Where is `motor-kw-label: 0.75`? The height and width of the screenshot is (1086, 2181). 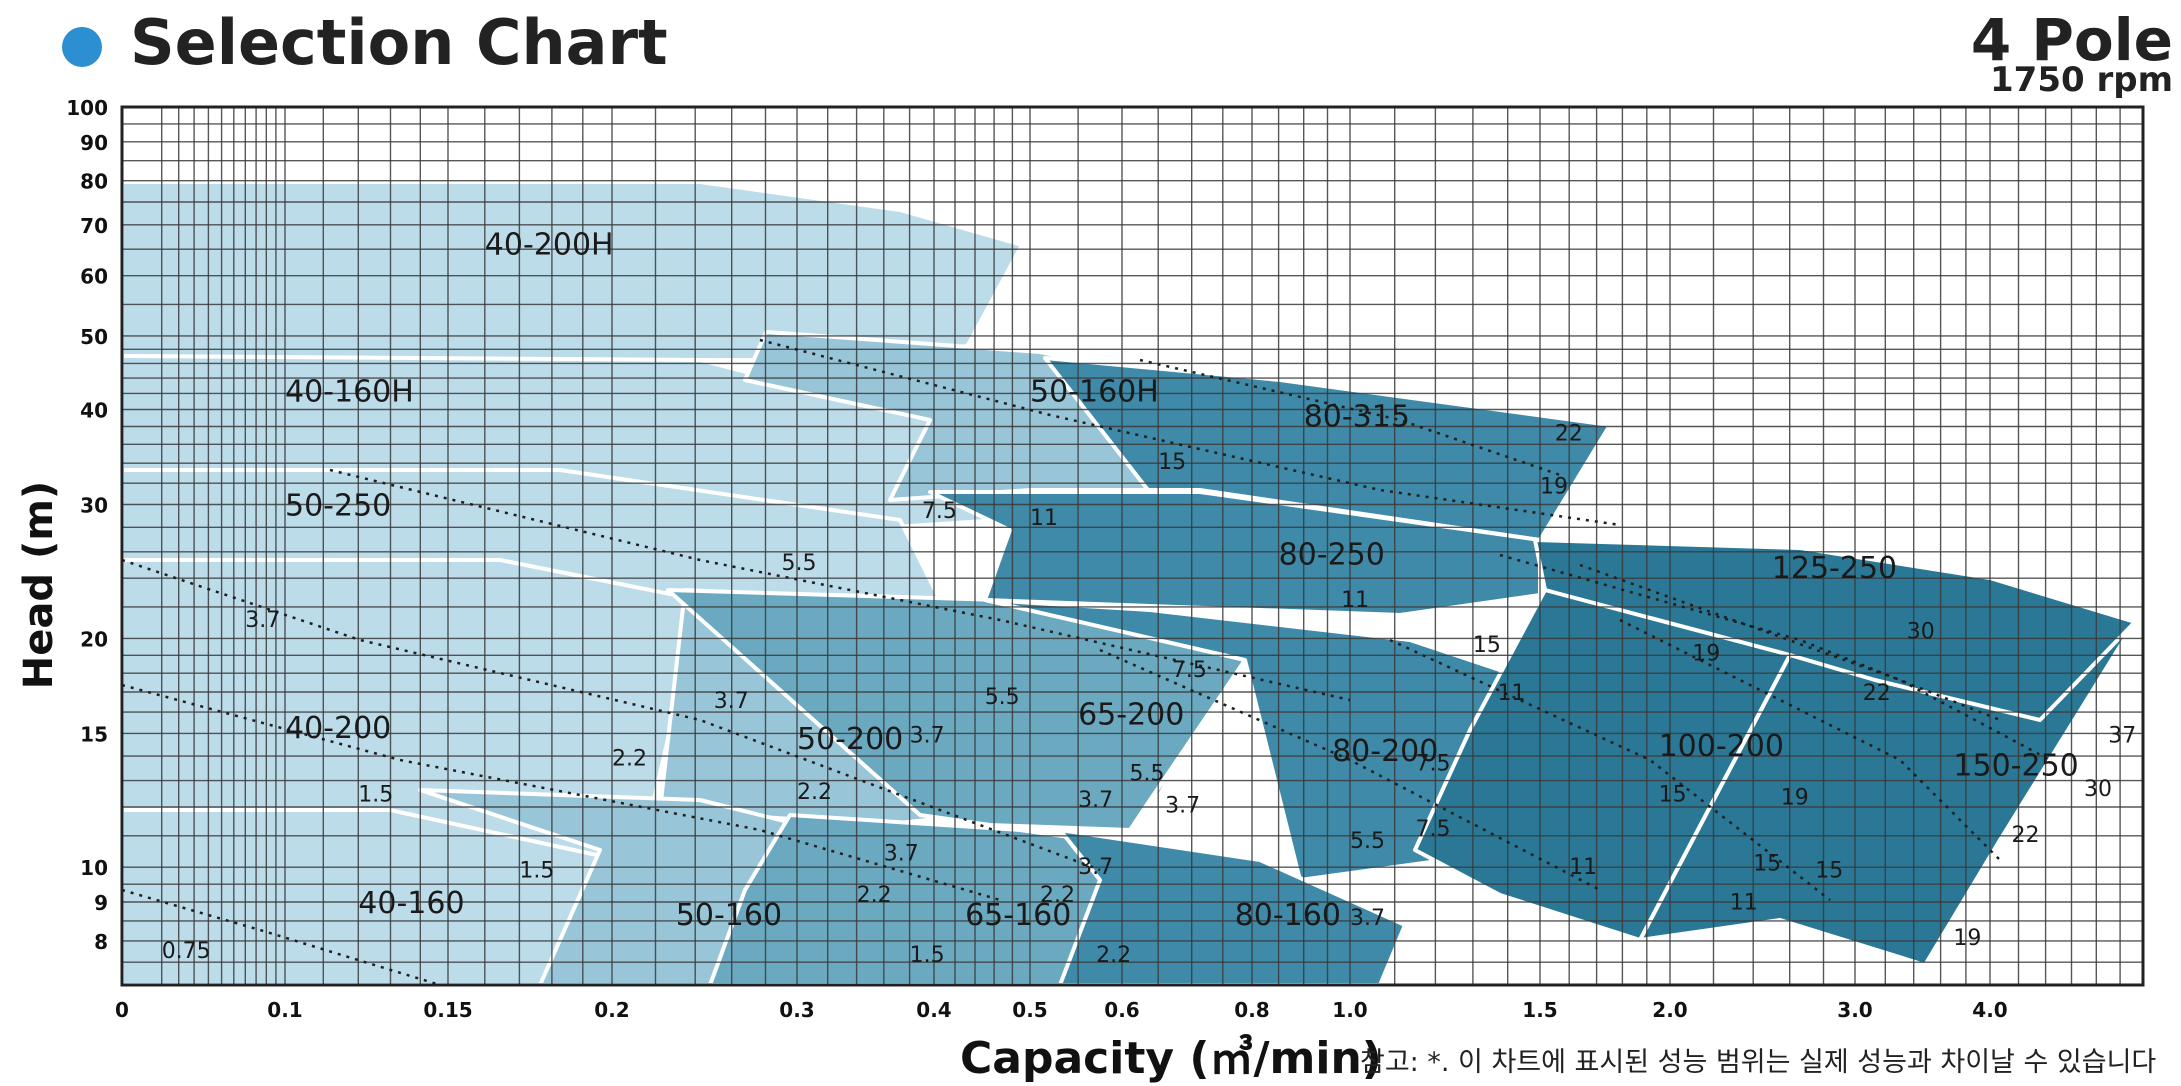 motor-kw-label: 0.75 is located at coordinates (186, 951).